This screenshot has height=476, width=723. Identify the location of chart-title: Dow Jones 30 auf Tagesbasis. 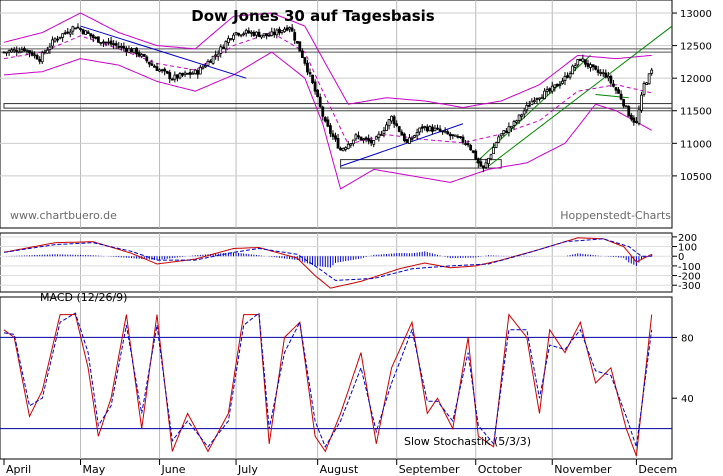
(313, 16).